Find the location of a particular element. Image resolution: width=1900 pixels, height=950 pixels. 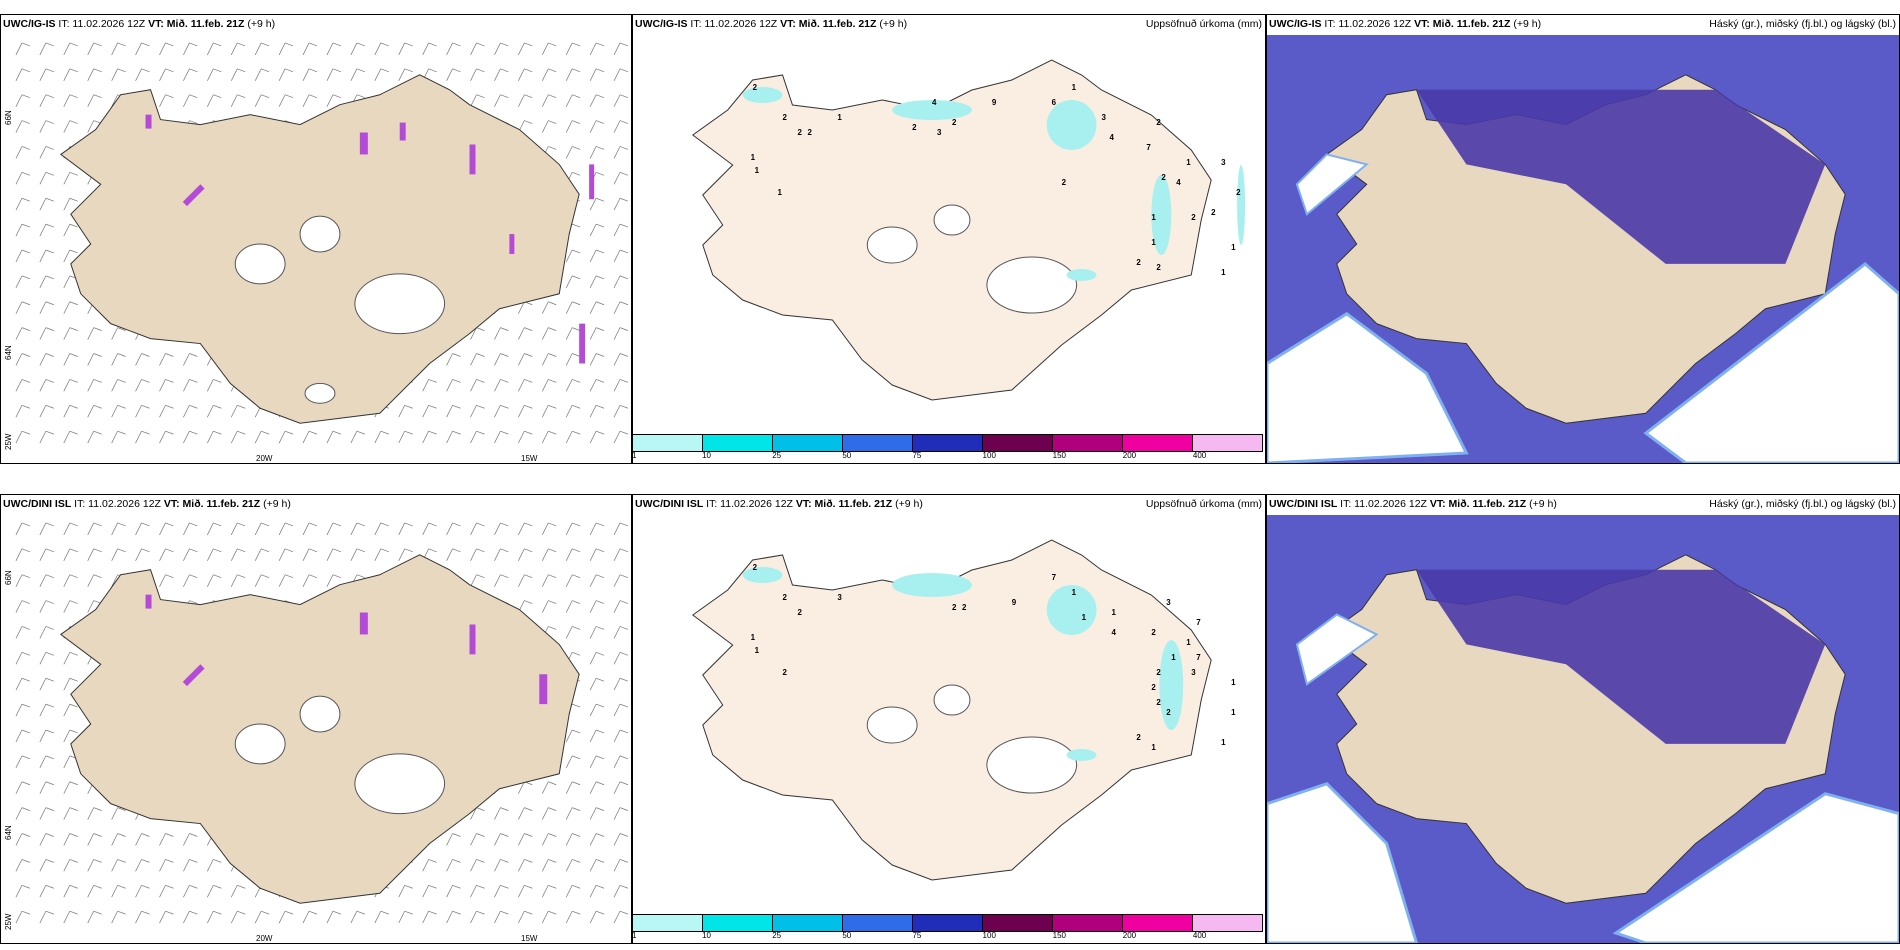

legend-tick: 75 is located at coordinates (917, 455).